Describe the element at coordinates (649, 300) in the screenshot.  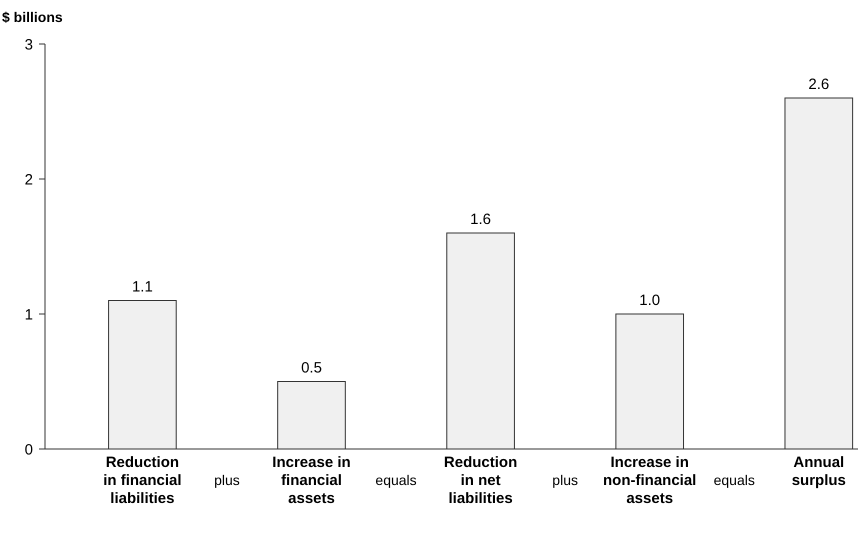
I see `data-label: 1.0` at that location.